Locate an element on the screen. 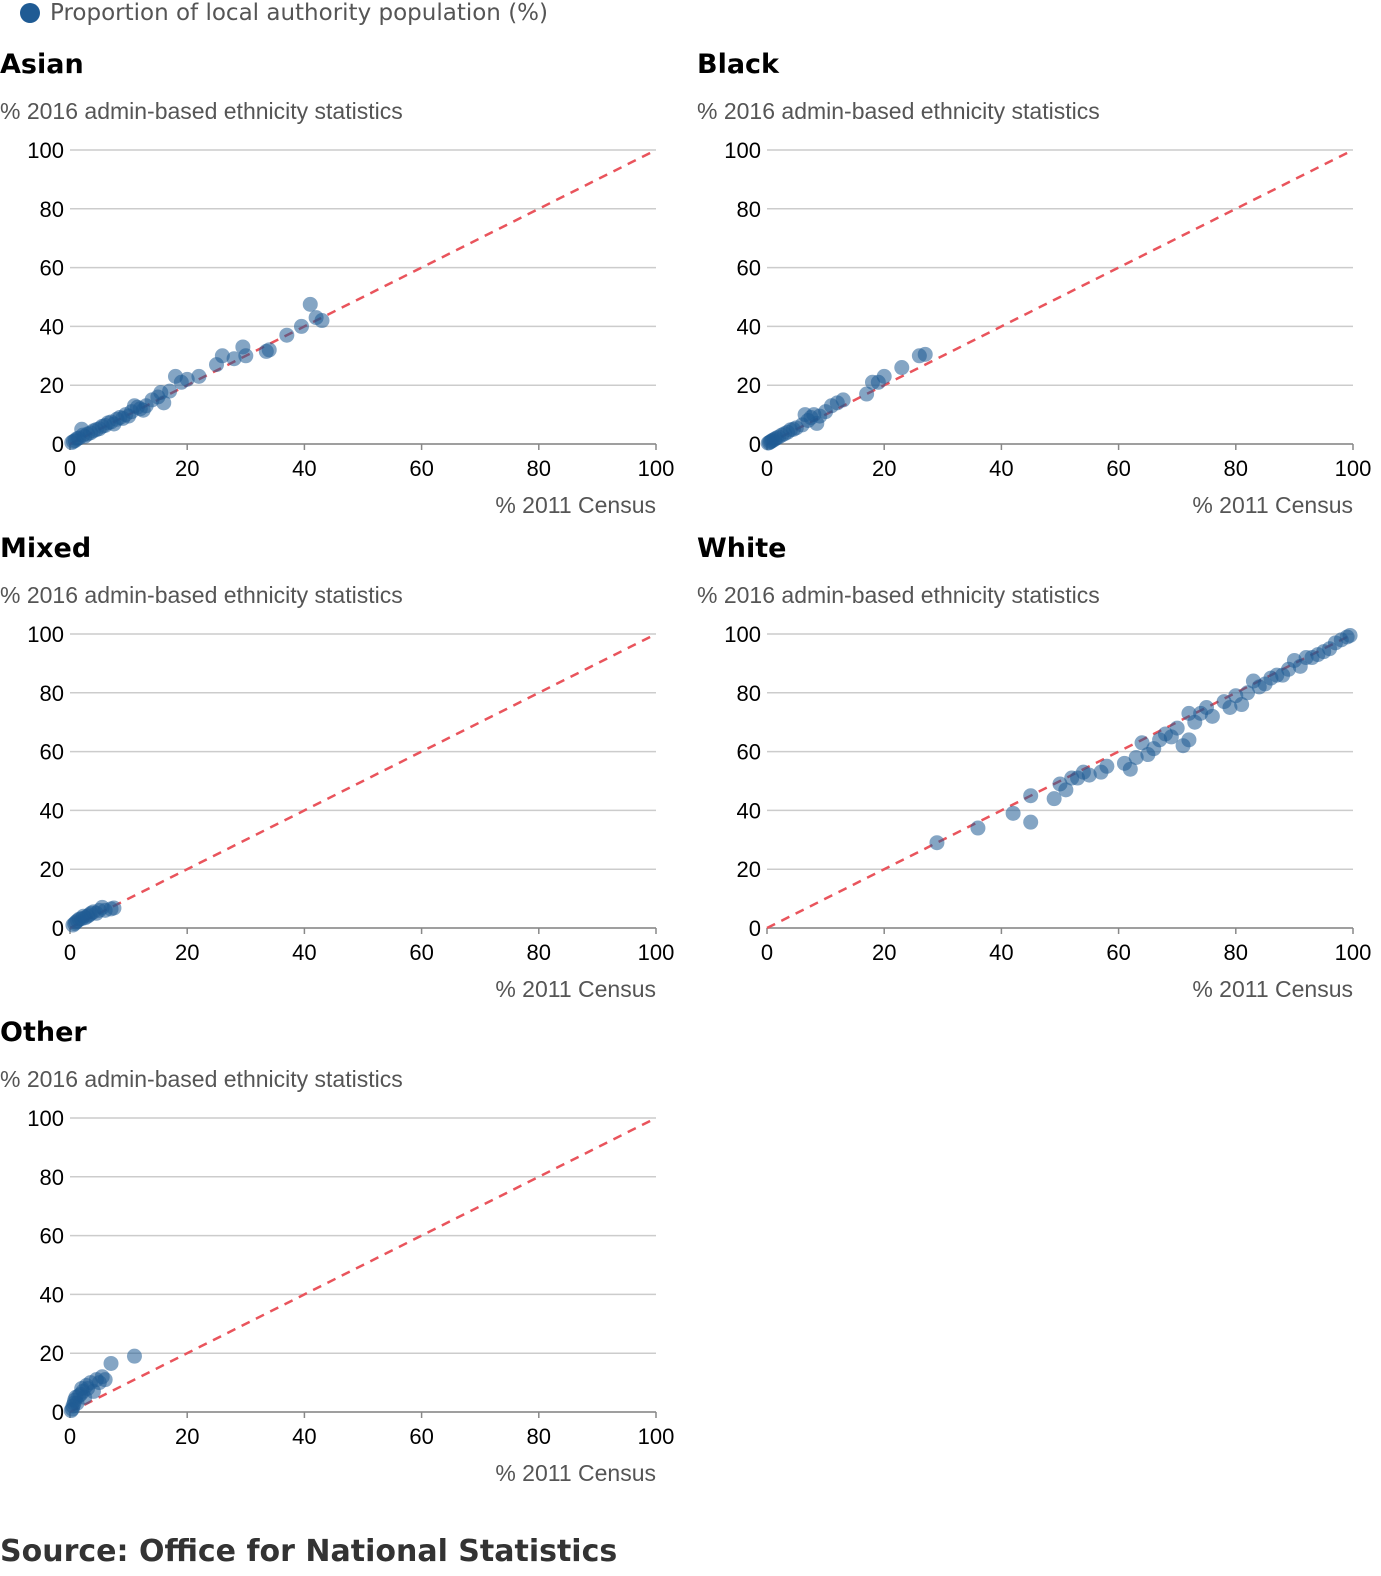 The height and width of the screenshot is (1576, 1381). chart-title: Mixed is located at coordinates (45, 548).